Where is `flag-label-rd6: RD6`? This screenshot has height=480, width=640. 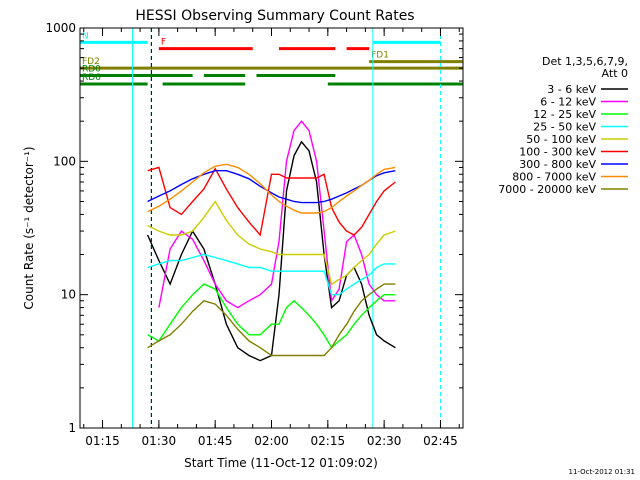 flag-label-rd6: RD6 is located at coordinates (91, 78).